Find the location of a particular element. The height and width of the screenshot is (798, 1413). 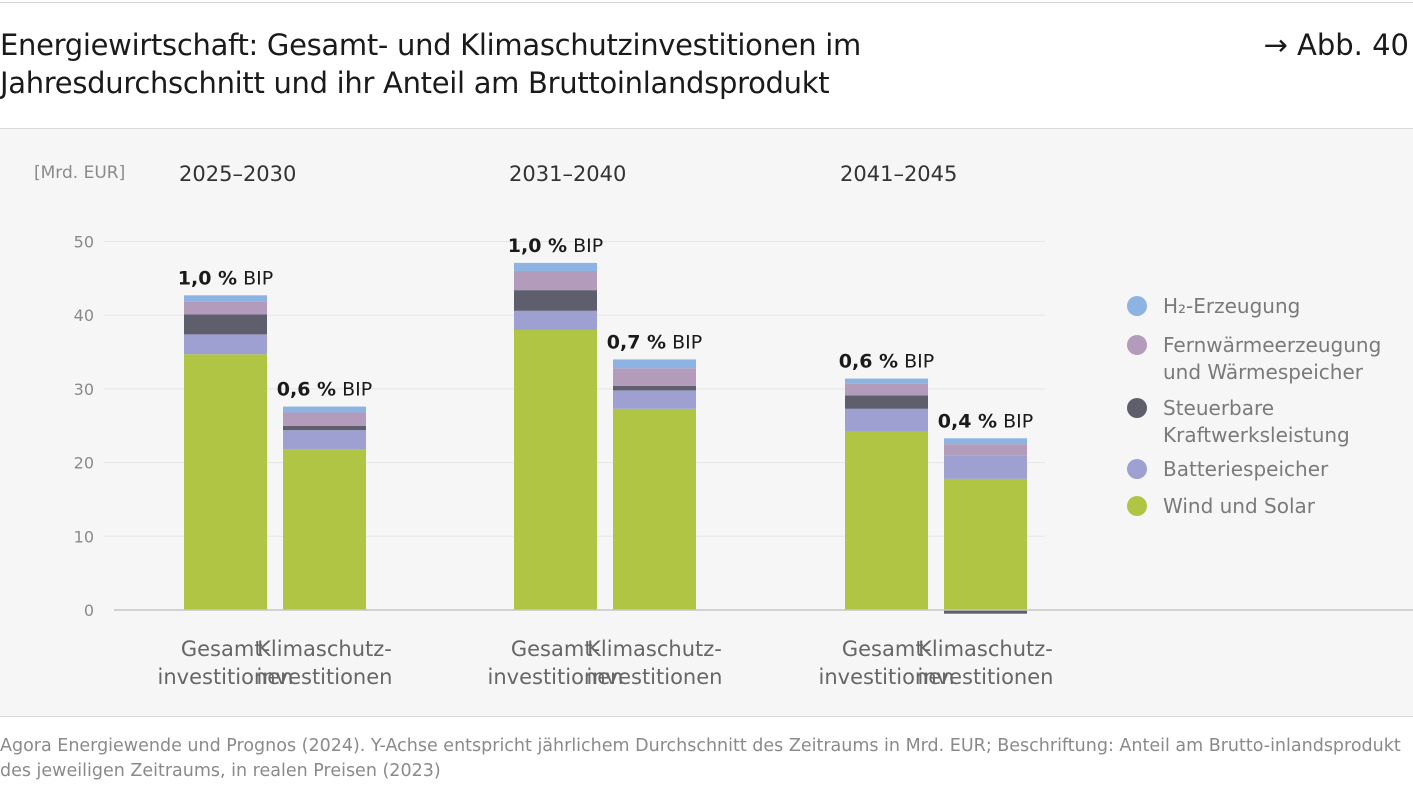

group-label-2: 2041–2045 is located at coordinates (898, 174).